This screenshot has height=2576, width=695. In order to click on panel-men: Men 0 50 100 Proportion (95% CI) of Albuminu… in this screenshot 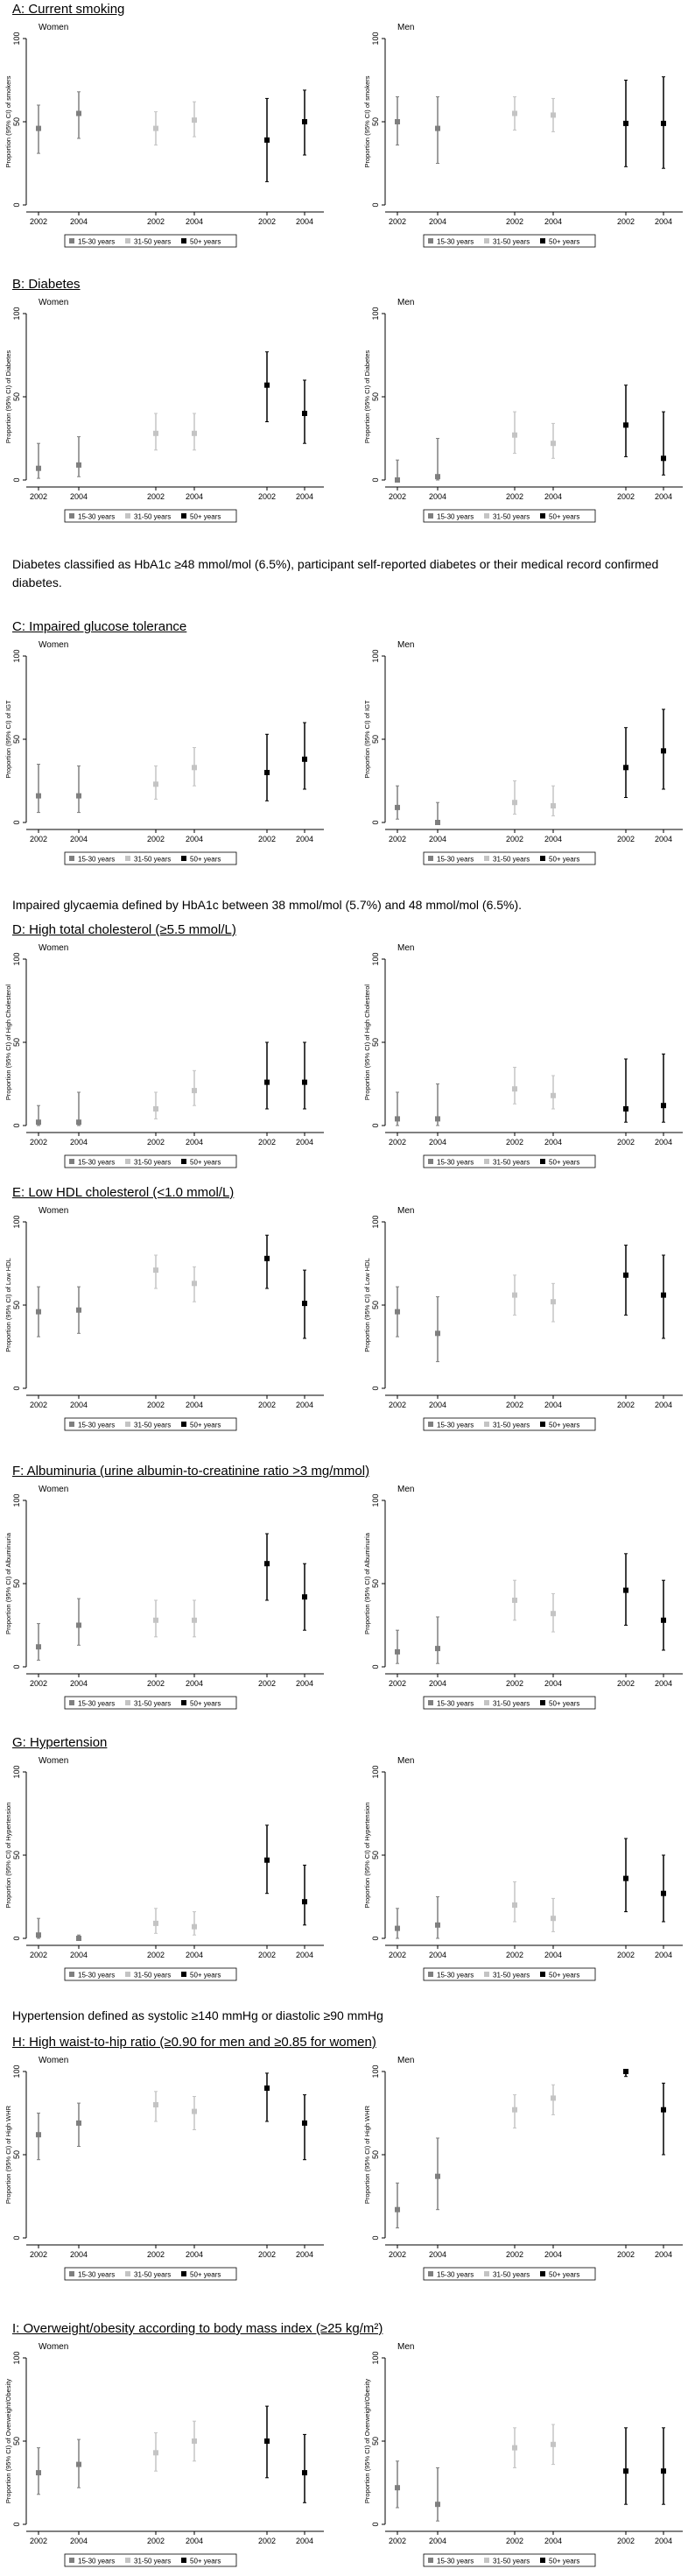, I will do `click(523, 1597)`.